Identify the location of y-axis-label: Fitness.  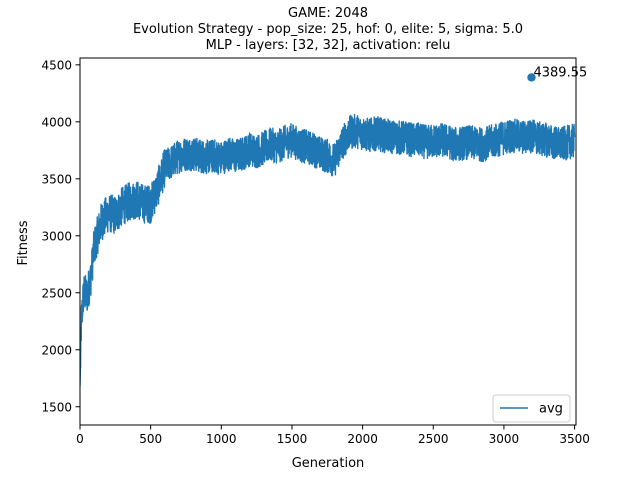
(23, 242).